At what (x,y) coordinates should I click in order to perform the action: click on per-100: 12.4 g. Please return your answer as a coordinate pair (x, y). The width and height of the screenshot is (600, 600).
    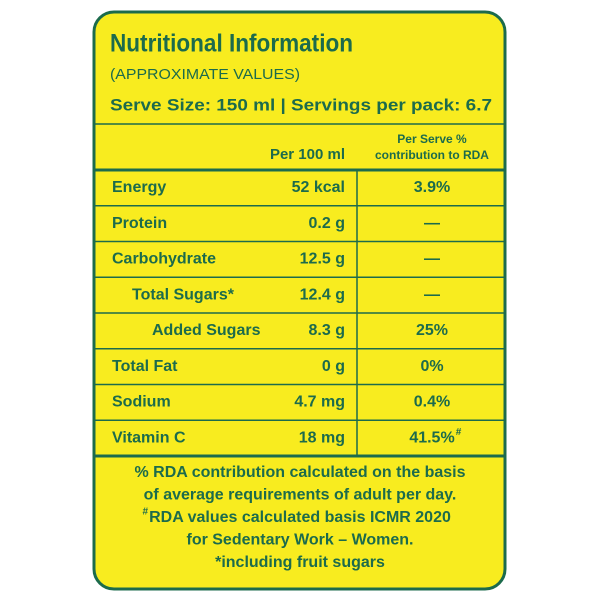
    Looking at the image, I should click on (322, 294).